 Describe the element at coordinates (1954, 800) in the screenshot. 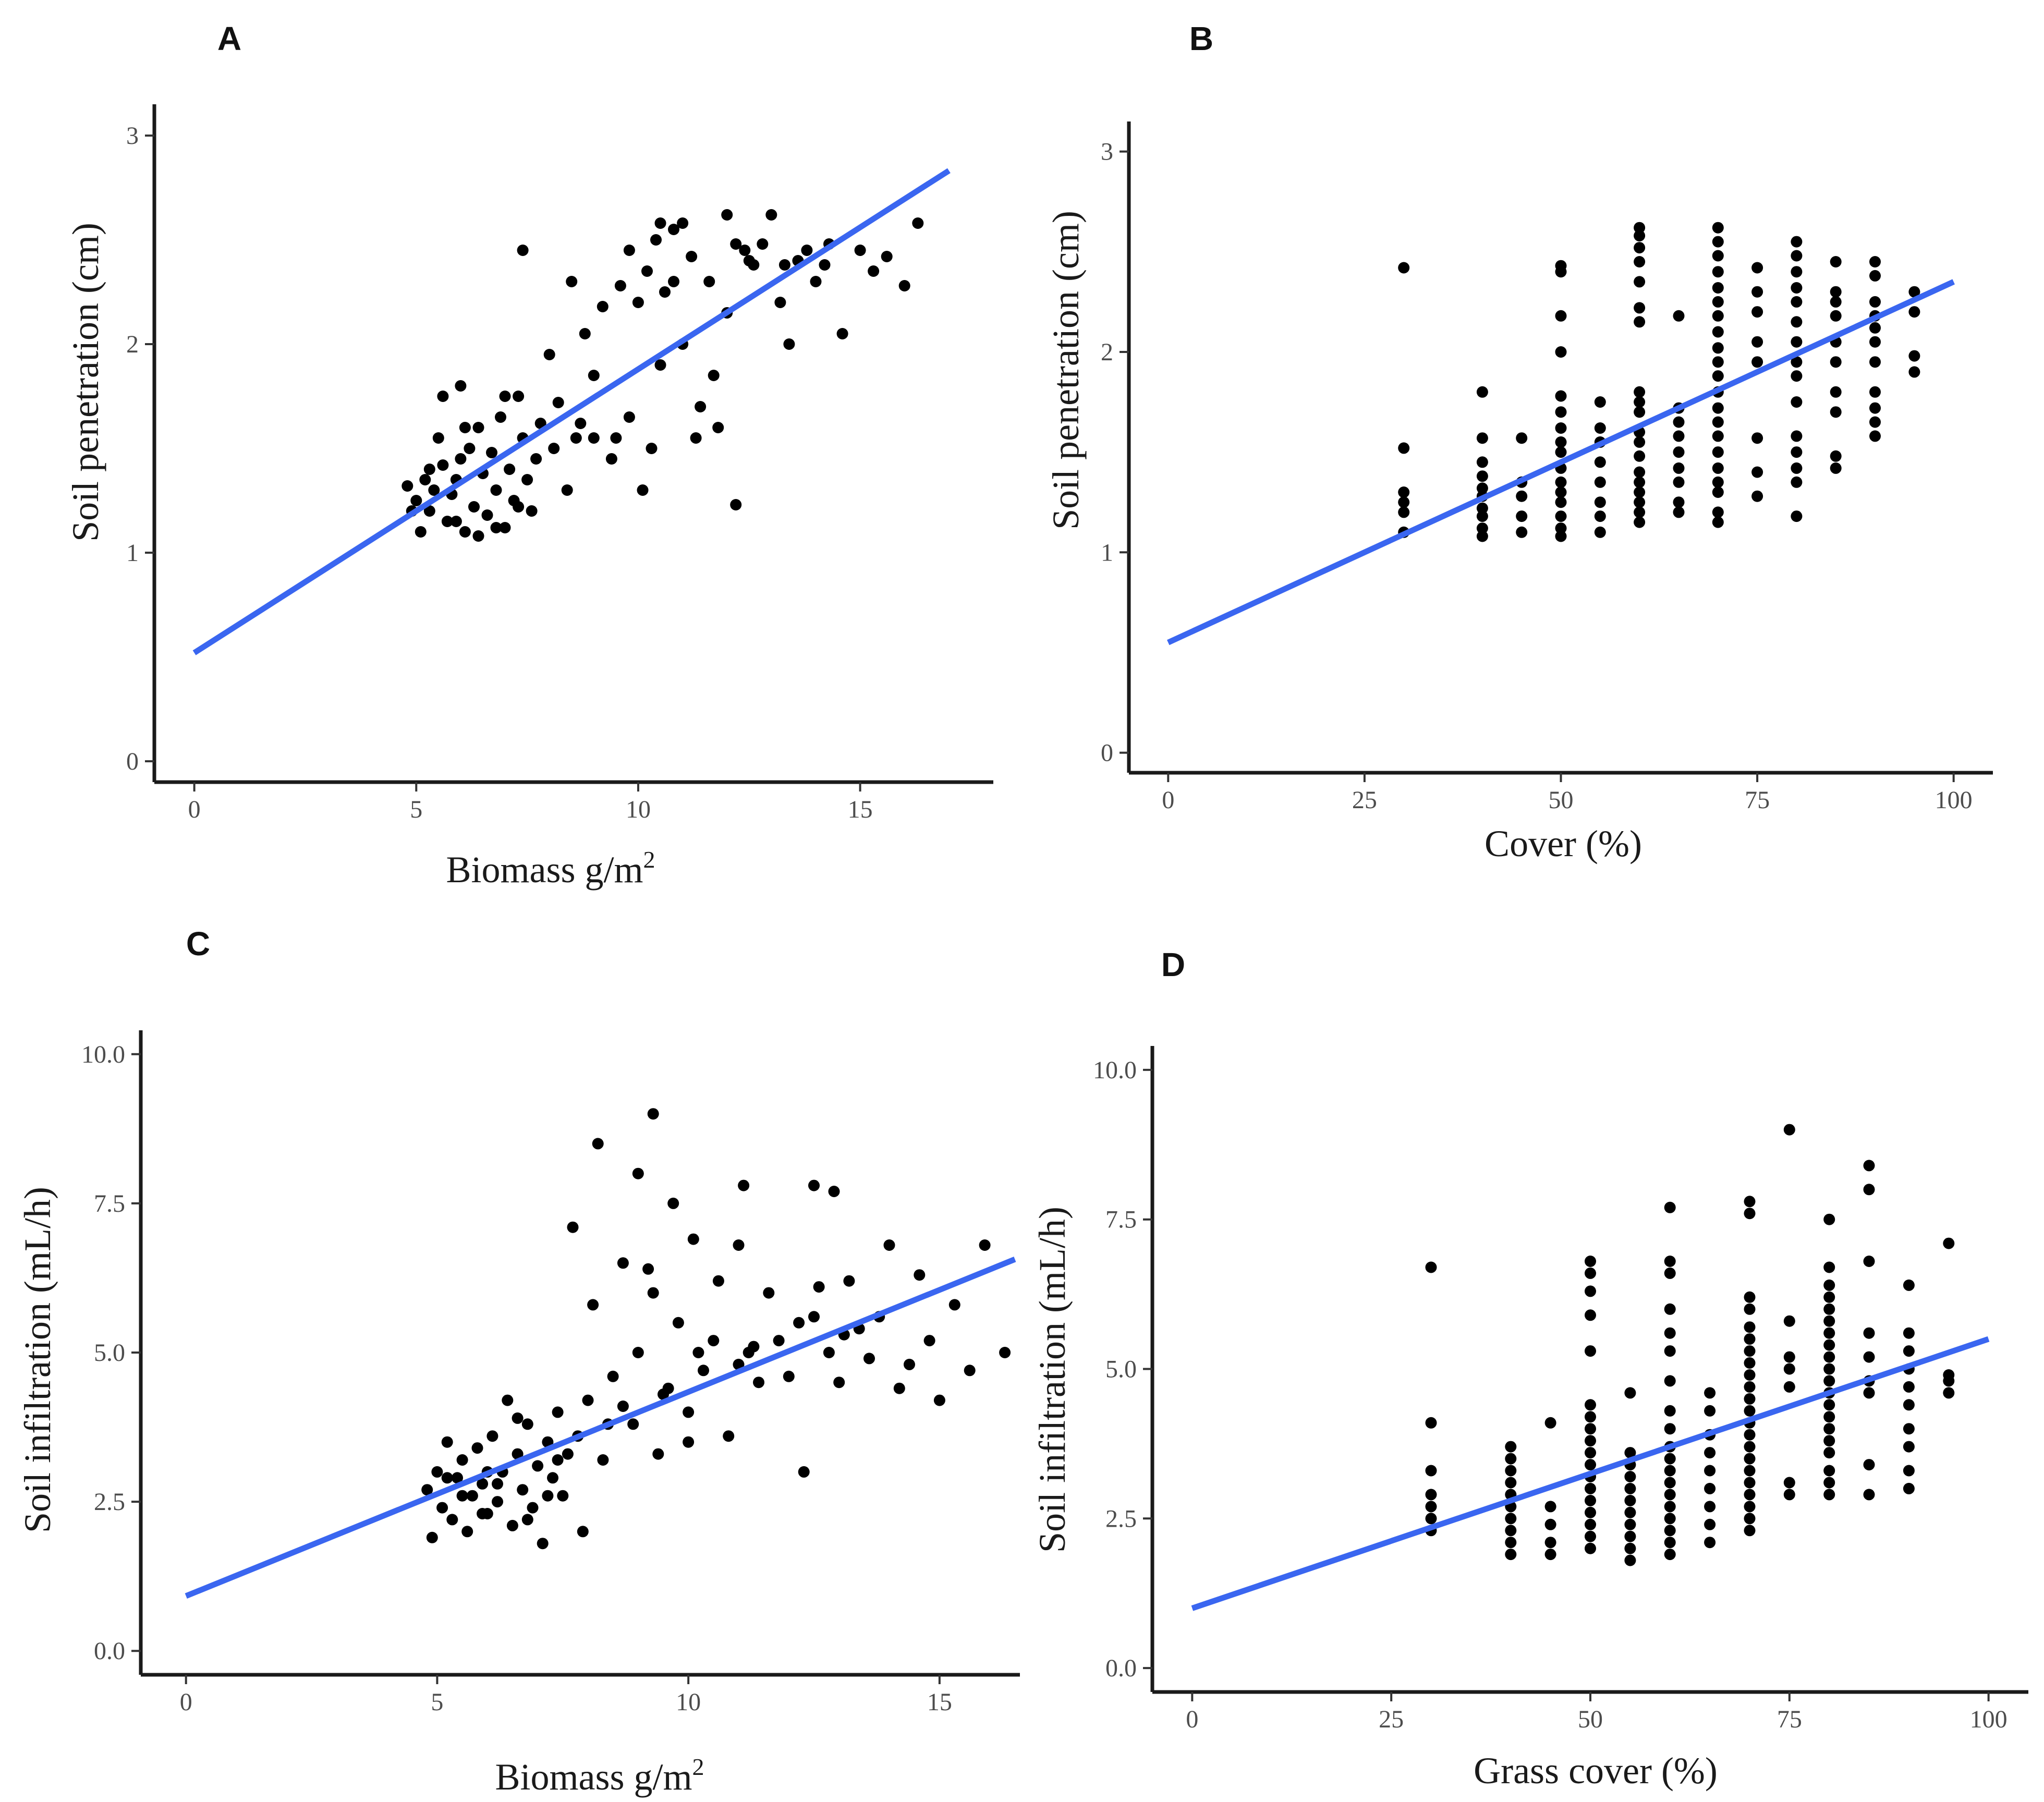

I see `panel-b-x-tick-label: 100` at that location.